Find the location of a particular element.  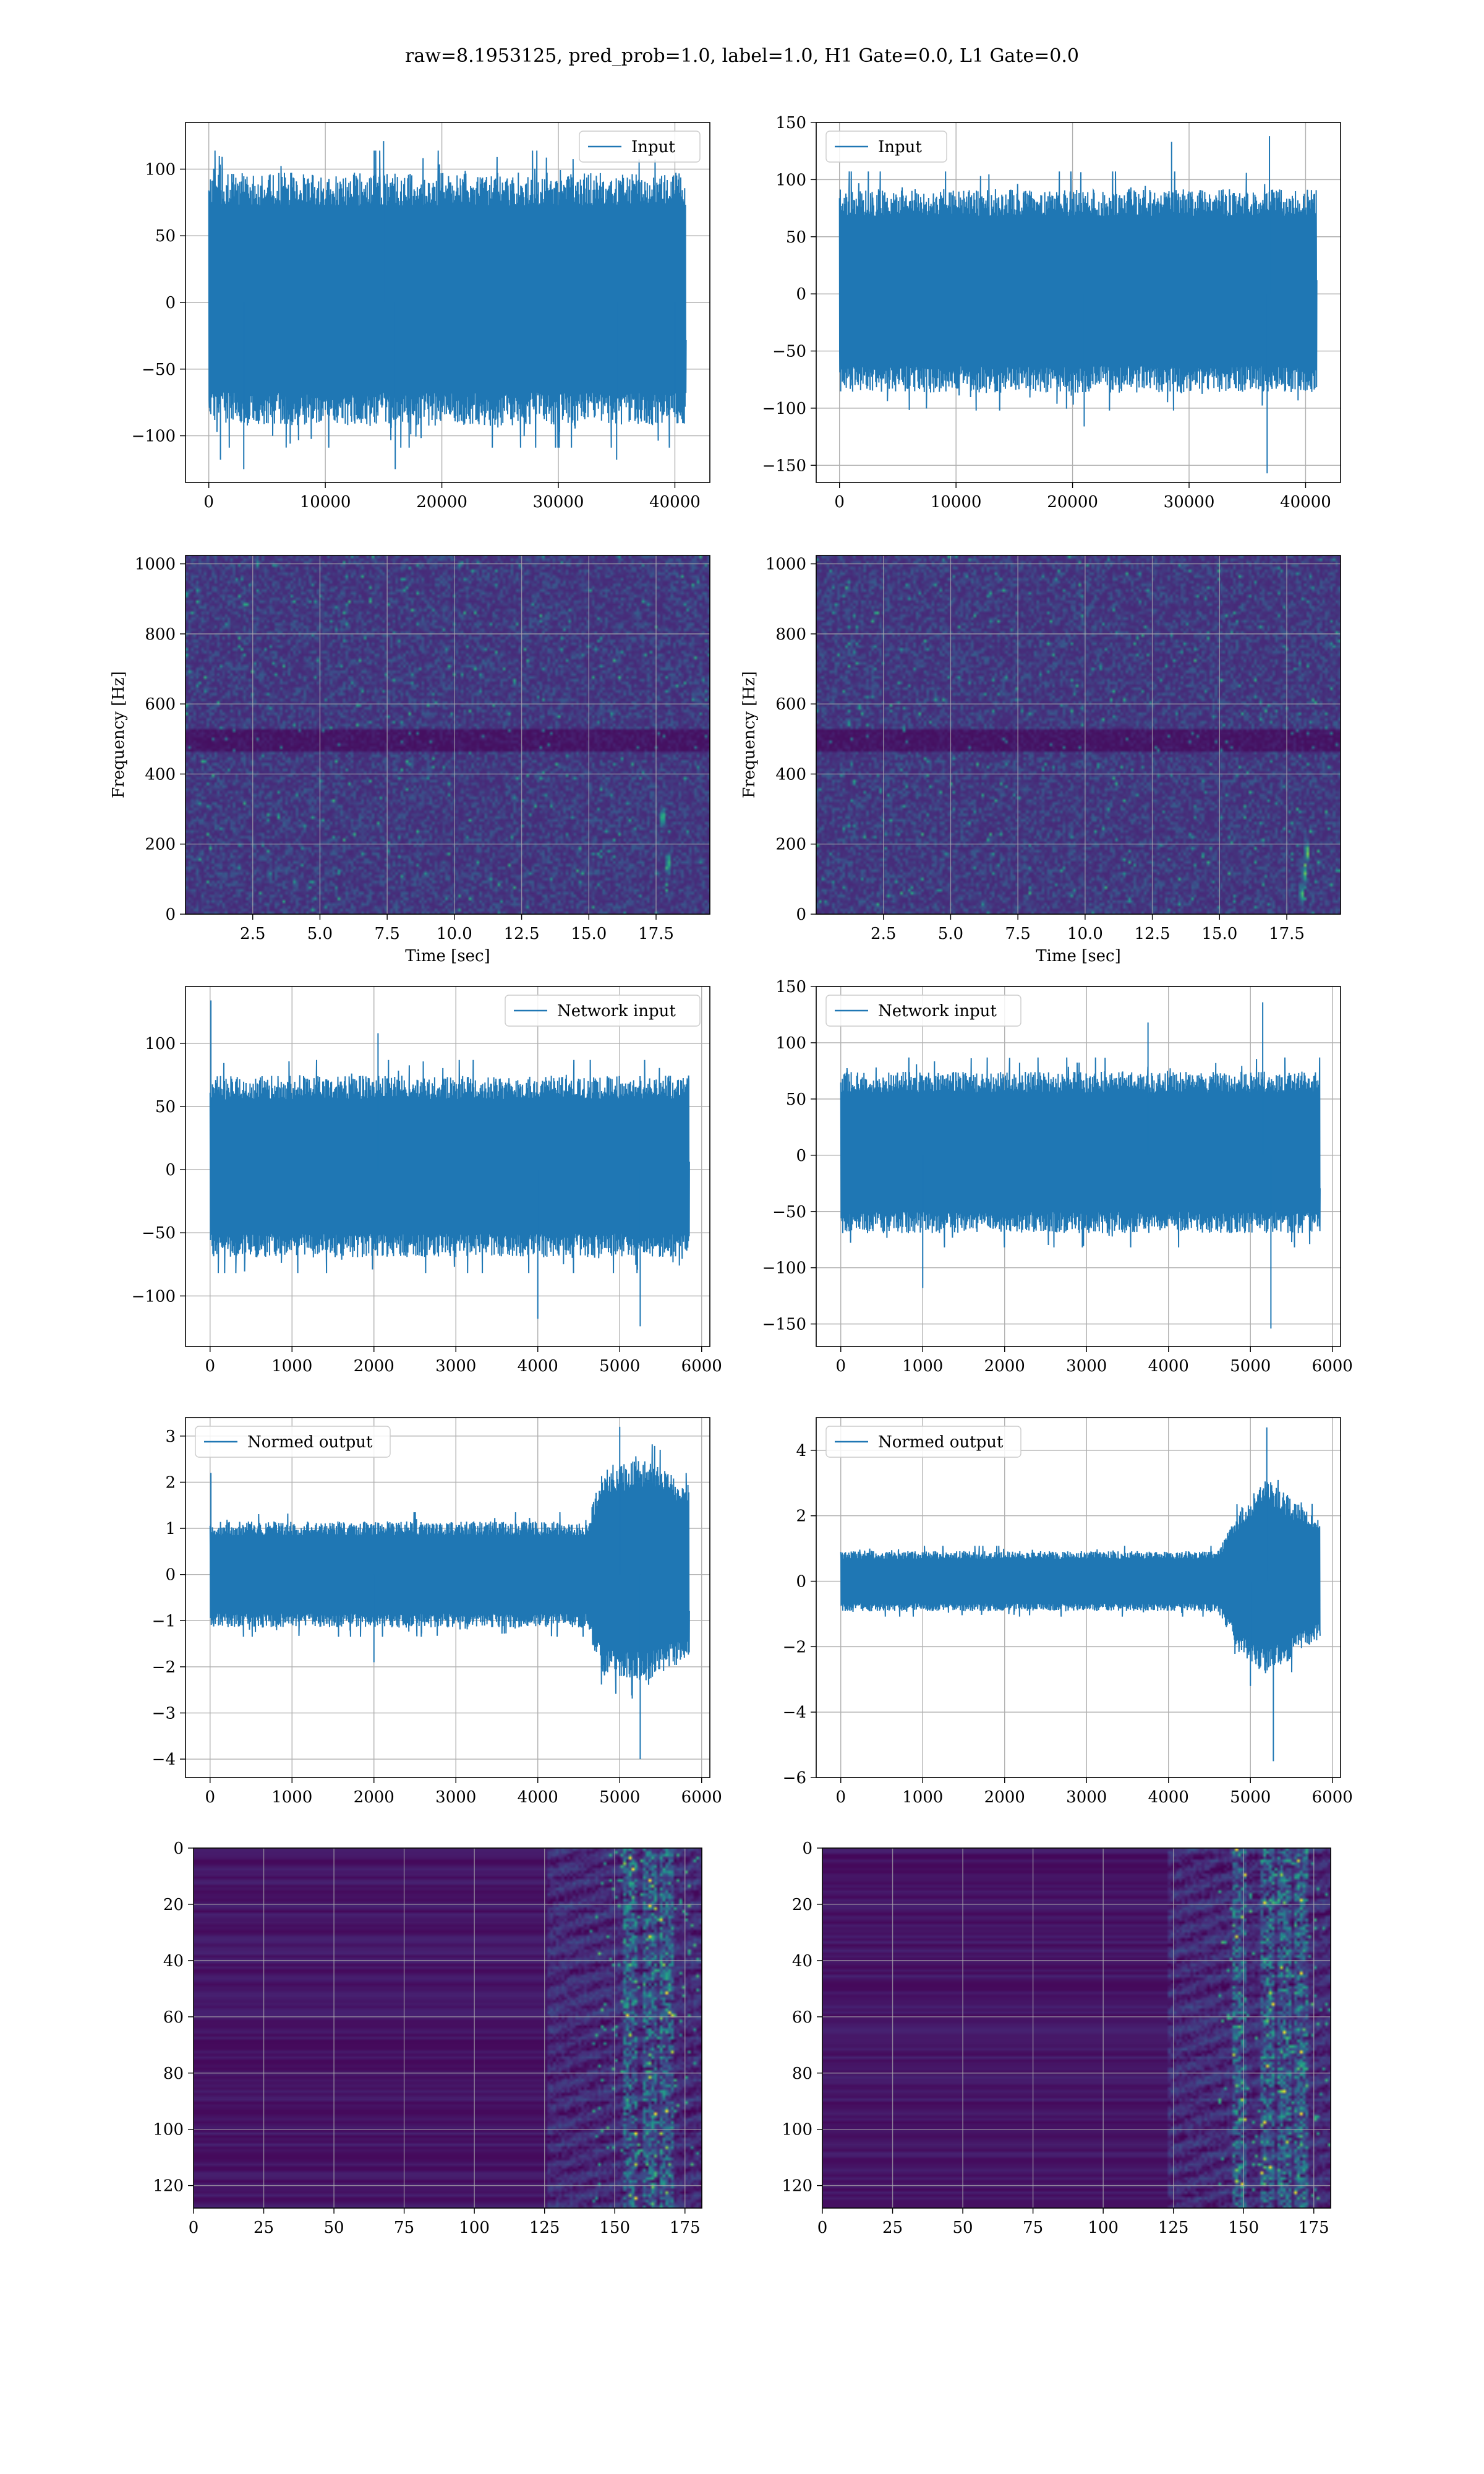

x-tick-label: 150 is located at coordinates (614, 2228).